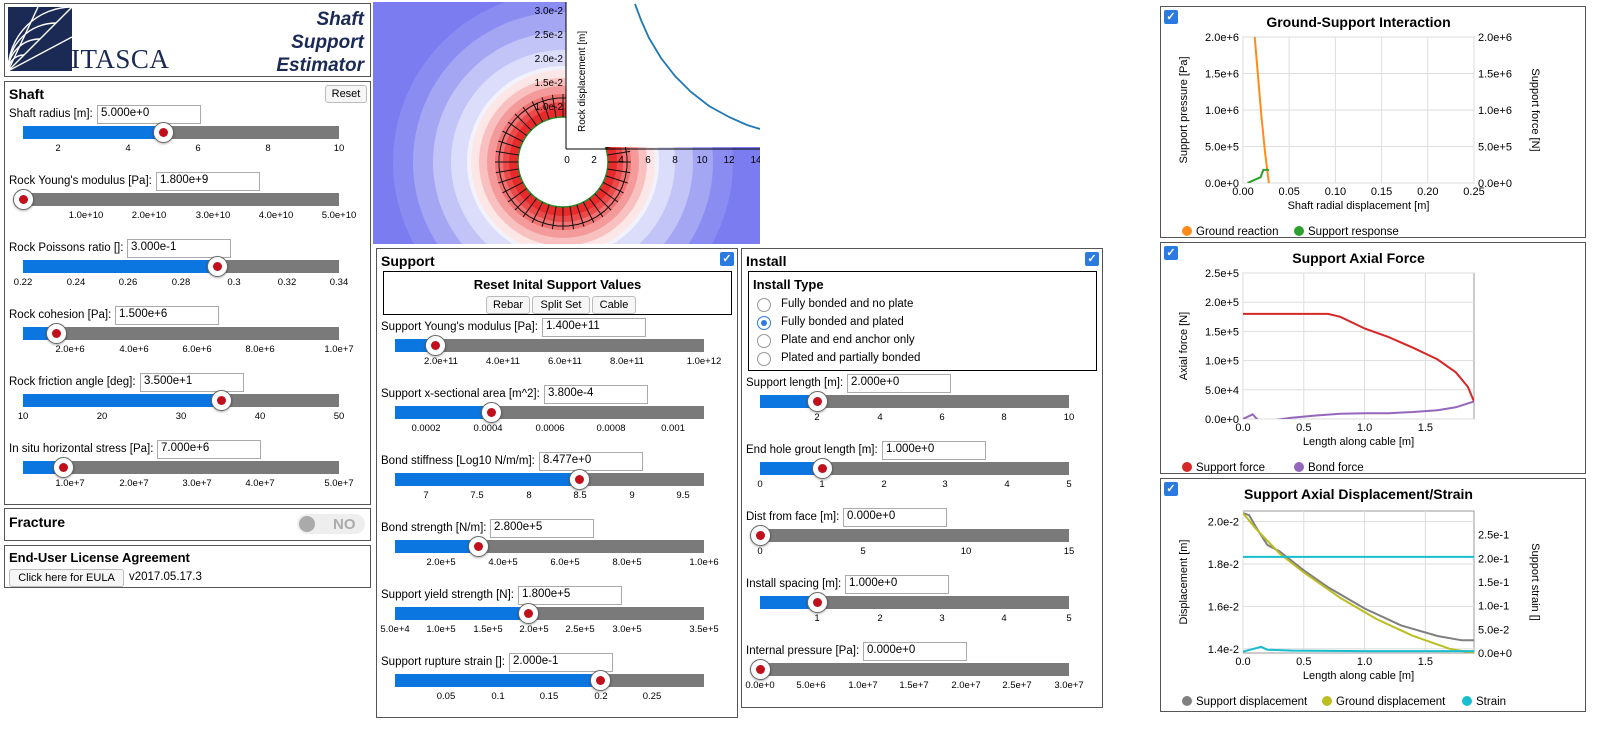 This screenshot has width=1624, height=745. Describe the element at coordinates (561, 305) in the screenshot. I see `split-set-button: Split Set` at that location.